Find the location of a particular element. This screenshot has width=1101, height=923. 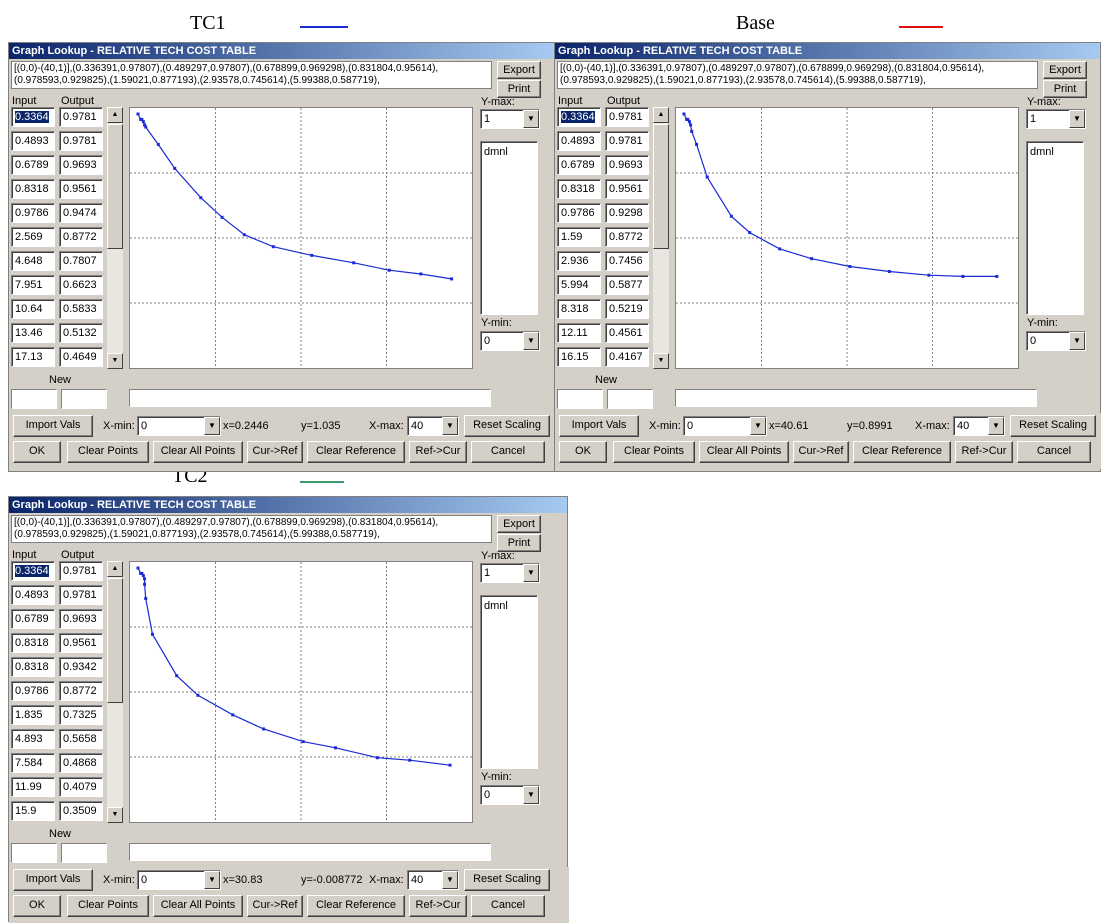

ymax-select: 1 ▼ is located at coordinates (510, 119).